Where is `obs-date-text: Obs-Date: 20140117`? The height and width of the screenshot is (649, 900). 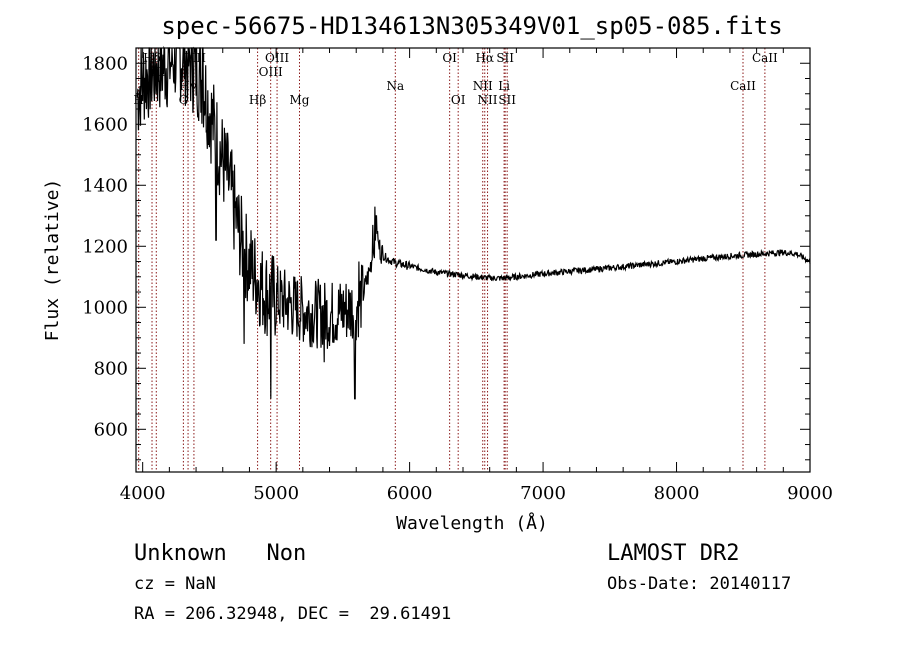
obs-date-text: Obs-Date: 20140117 is located at coordinates (699, 584).